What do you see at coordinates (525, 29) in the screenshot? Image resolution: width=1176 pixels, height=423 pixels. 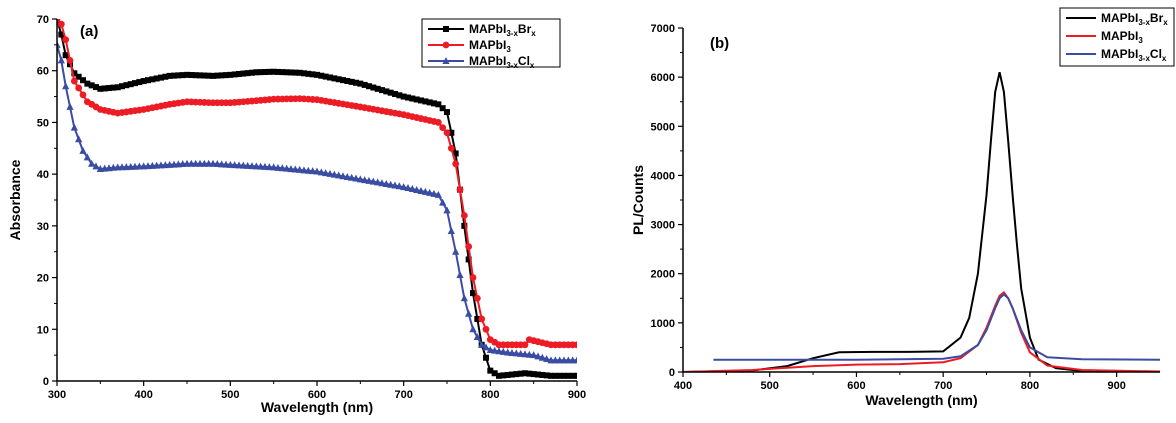 I see `legend-label-element: Br` at bounding box center [525, 29].